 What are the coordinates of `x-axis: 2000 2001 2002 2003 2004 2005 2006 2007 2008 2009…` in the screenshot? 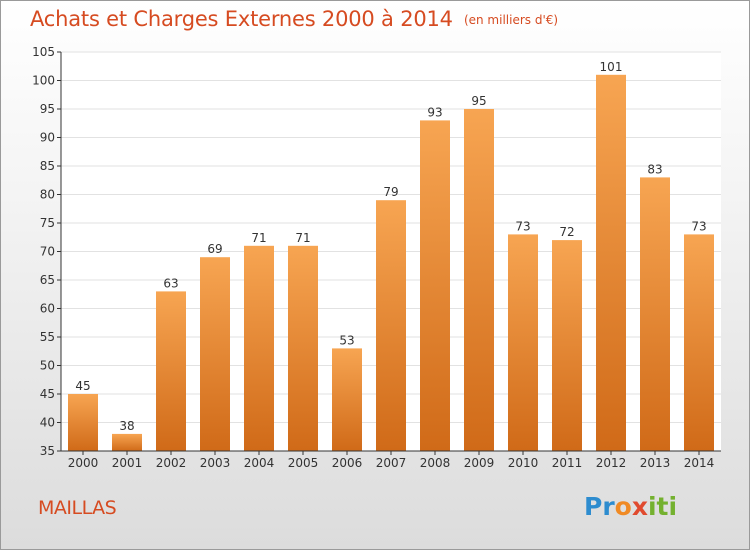 It's located at (391, 460).